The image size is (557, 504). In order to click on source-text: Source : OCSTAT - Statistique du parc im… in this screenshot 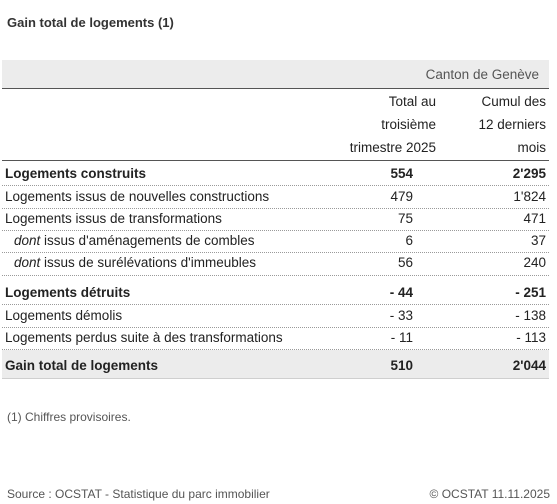, I will do `click(138, 494)`.